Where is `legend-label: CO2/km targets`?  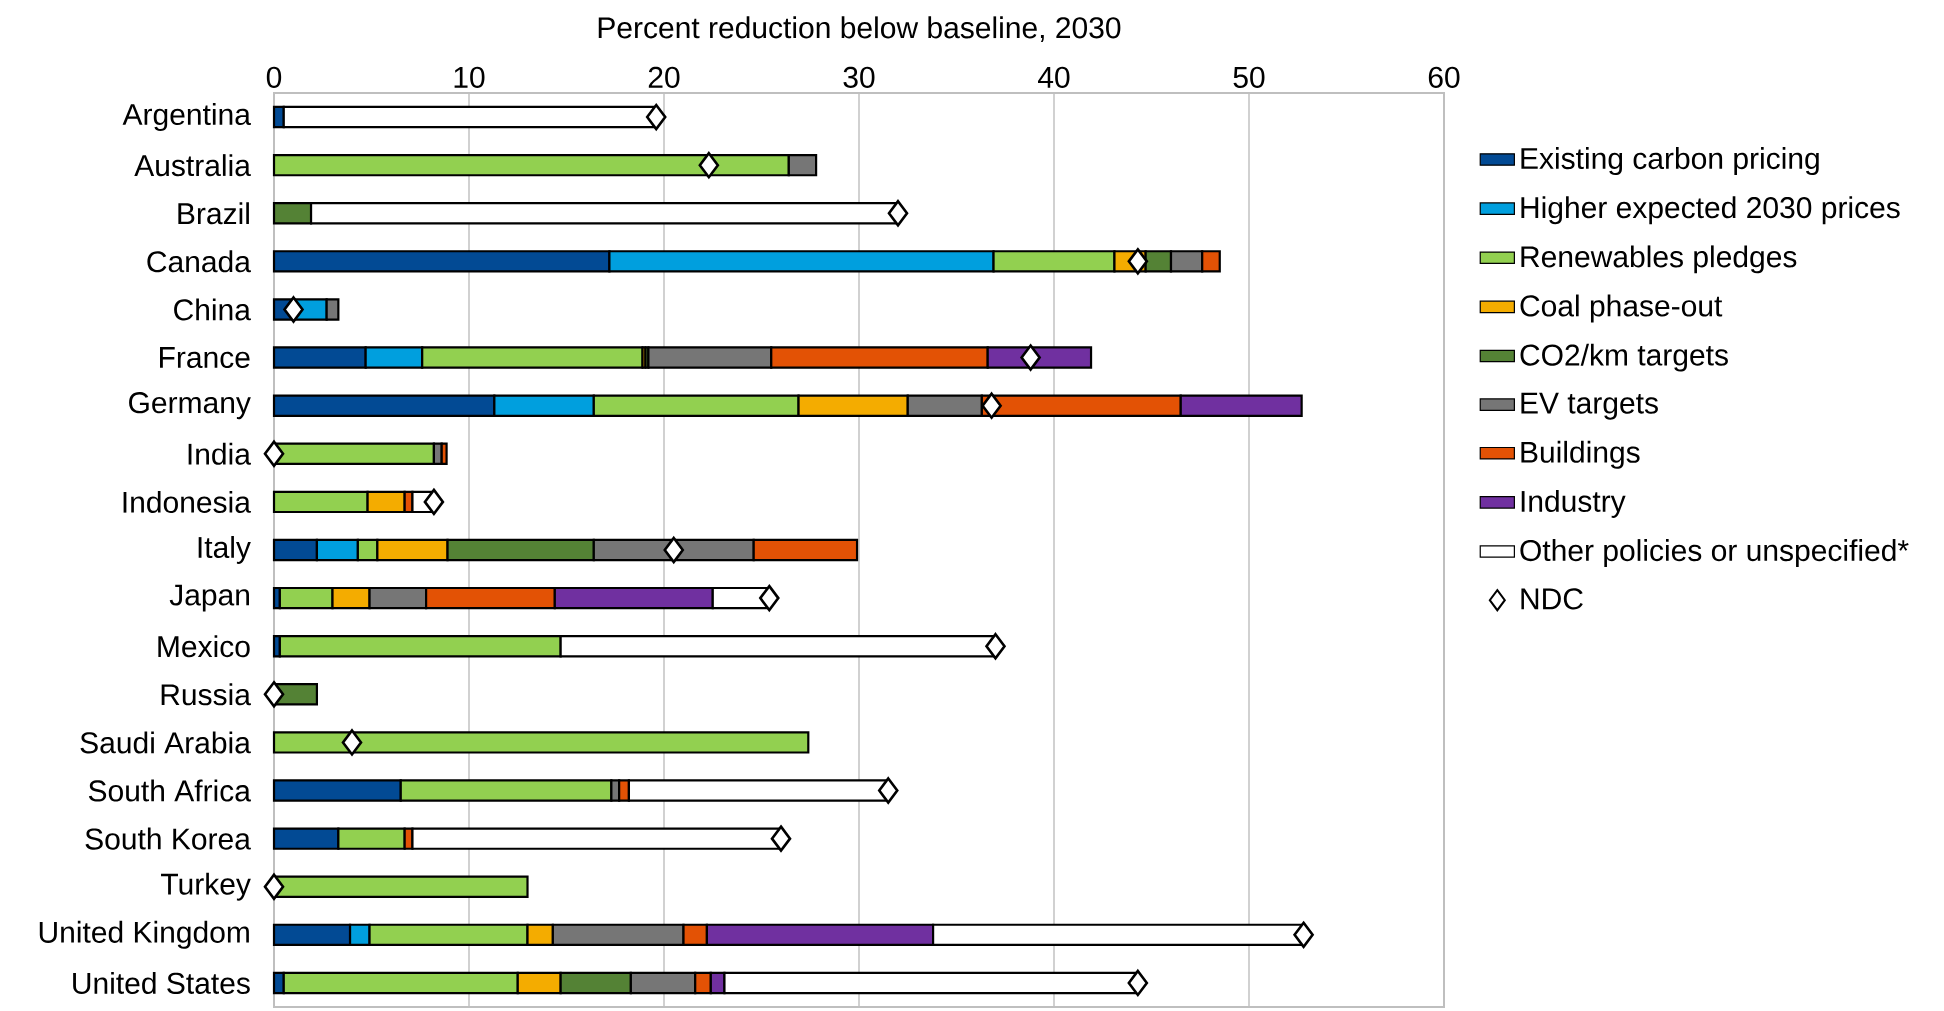
legend-label: CO2/km targets is located at coordinates (1624, 357).